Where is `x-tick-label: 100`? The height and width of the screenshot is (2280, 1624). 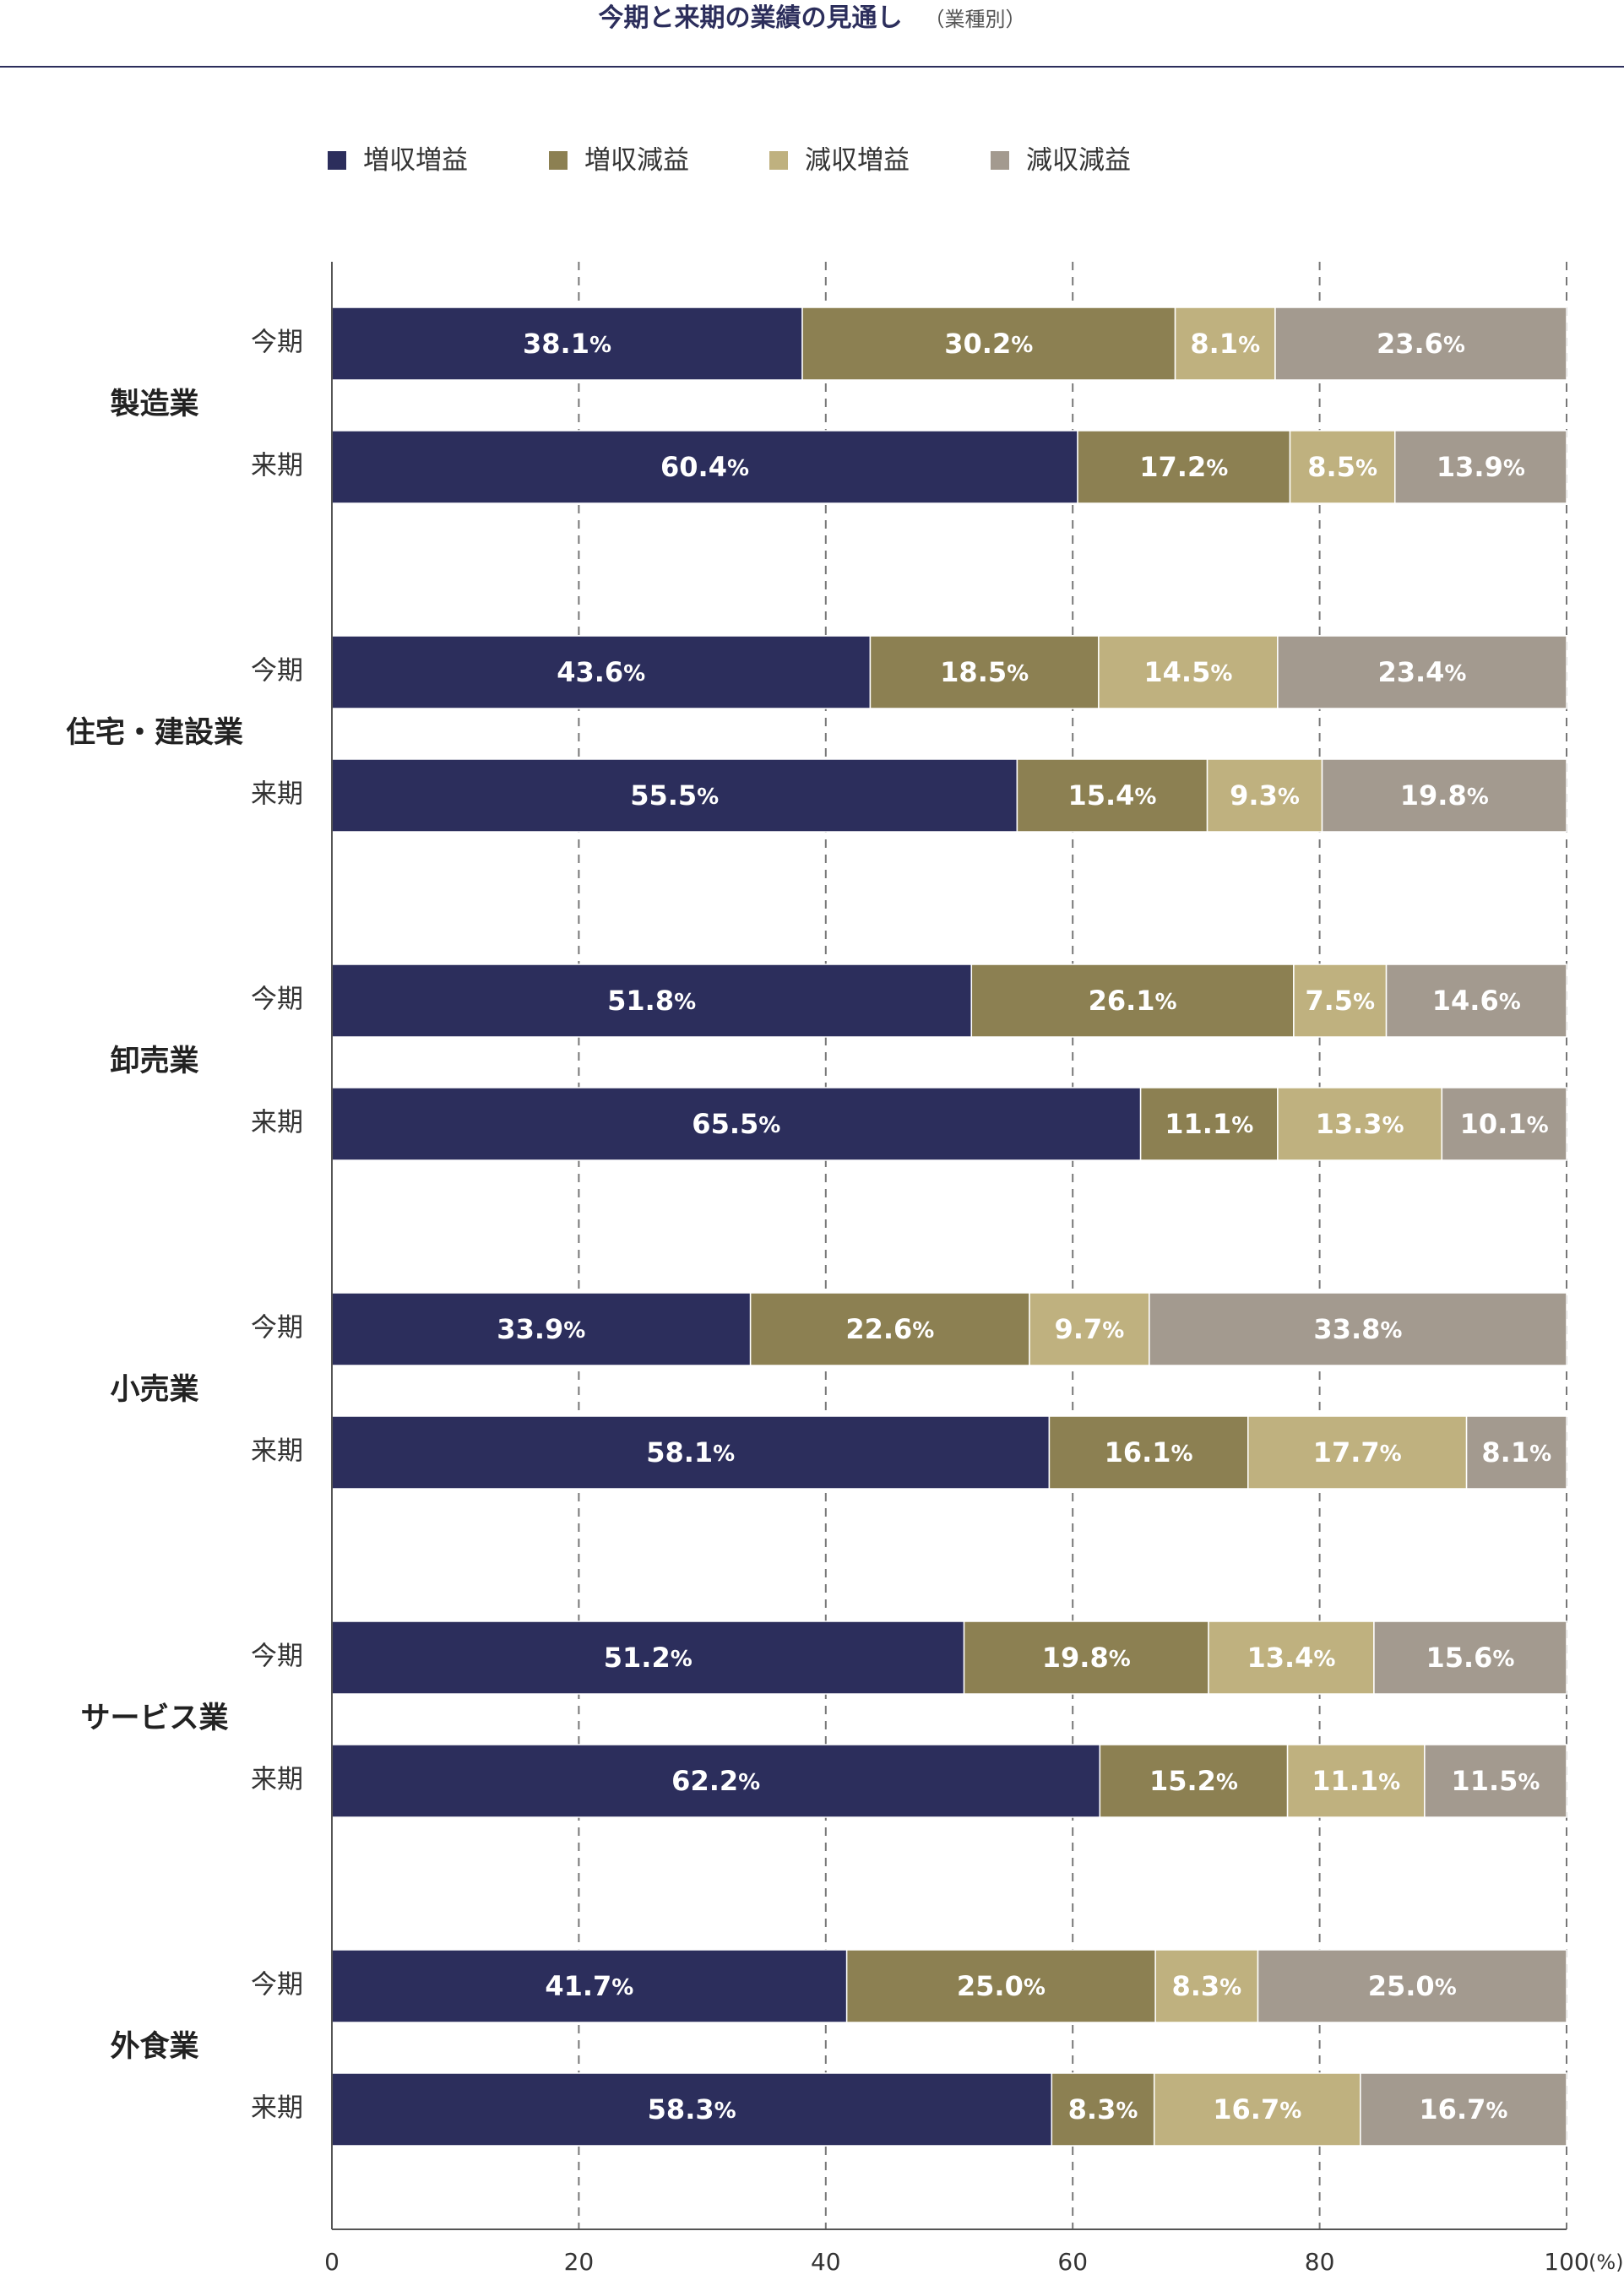 x-tick-label: 100 is located at coordinates (1566, 2262).